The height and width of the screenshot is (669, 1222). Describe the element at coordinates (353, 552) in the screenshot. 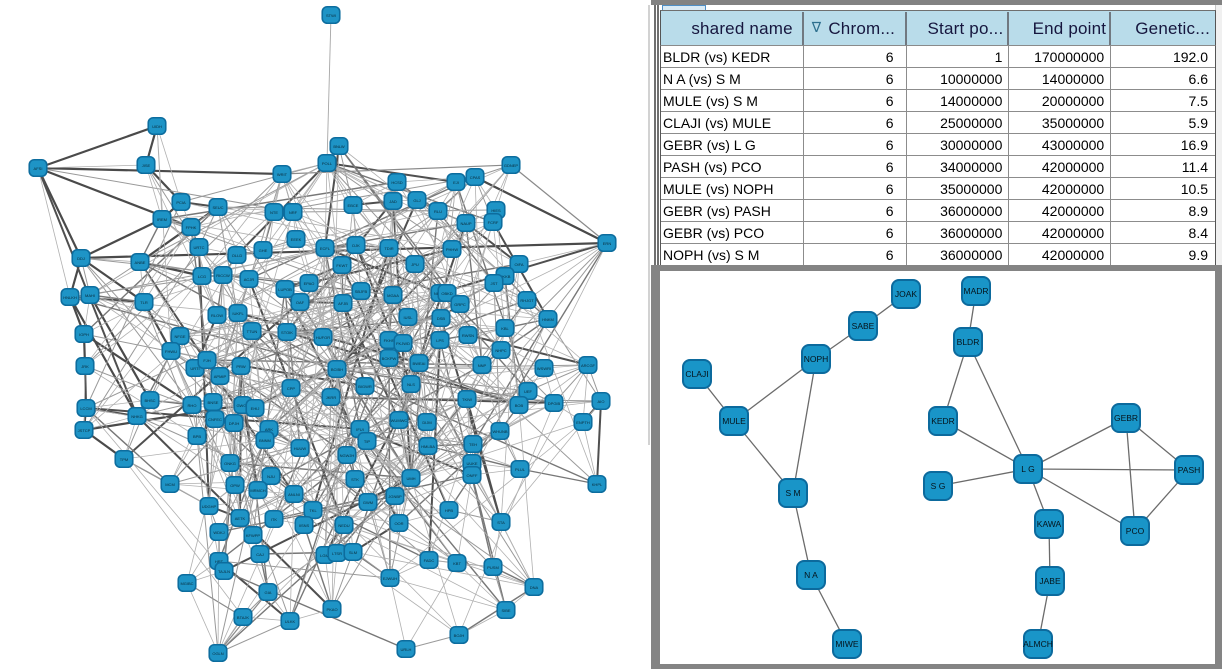

I see `svg-text: SLM` at that location.